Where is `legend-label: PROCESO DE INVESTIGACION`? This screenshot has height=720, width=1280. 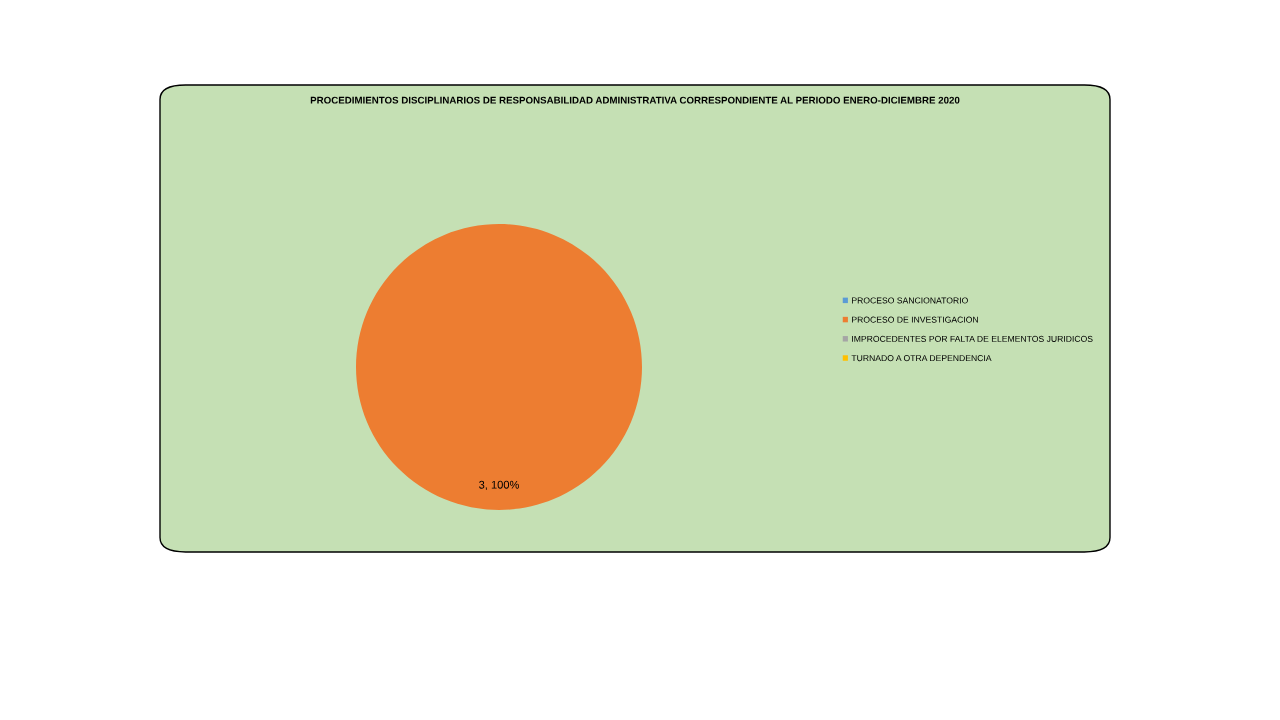 legend-label: PROCESO DE INVESTIGACION is located at coordinates (915, 319).